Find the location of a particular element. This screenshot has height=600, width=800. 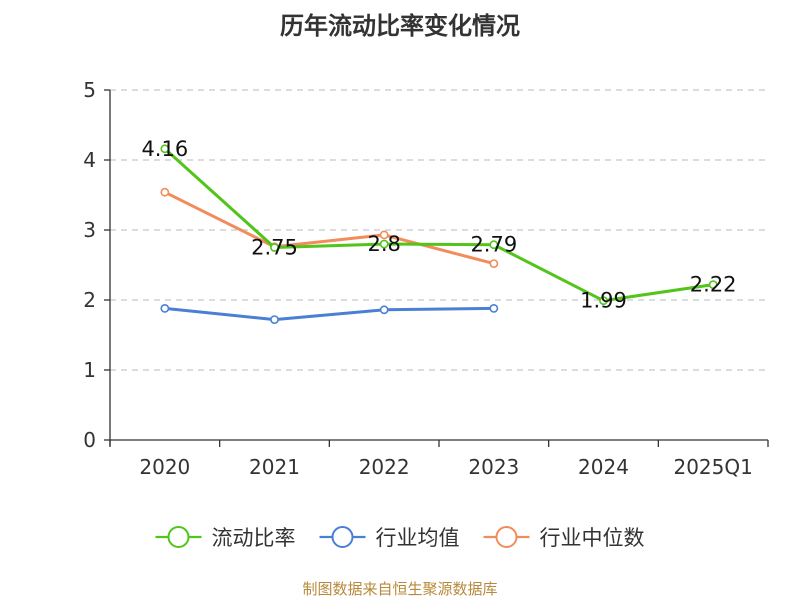

data-label: 2.22 is located at coordinates (713, 285).